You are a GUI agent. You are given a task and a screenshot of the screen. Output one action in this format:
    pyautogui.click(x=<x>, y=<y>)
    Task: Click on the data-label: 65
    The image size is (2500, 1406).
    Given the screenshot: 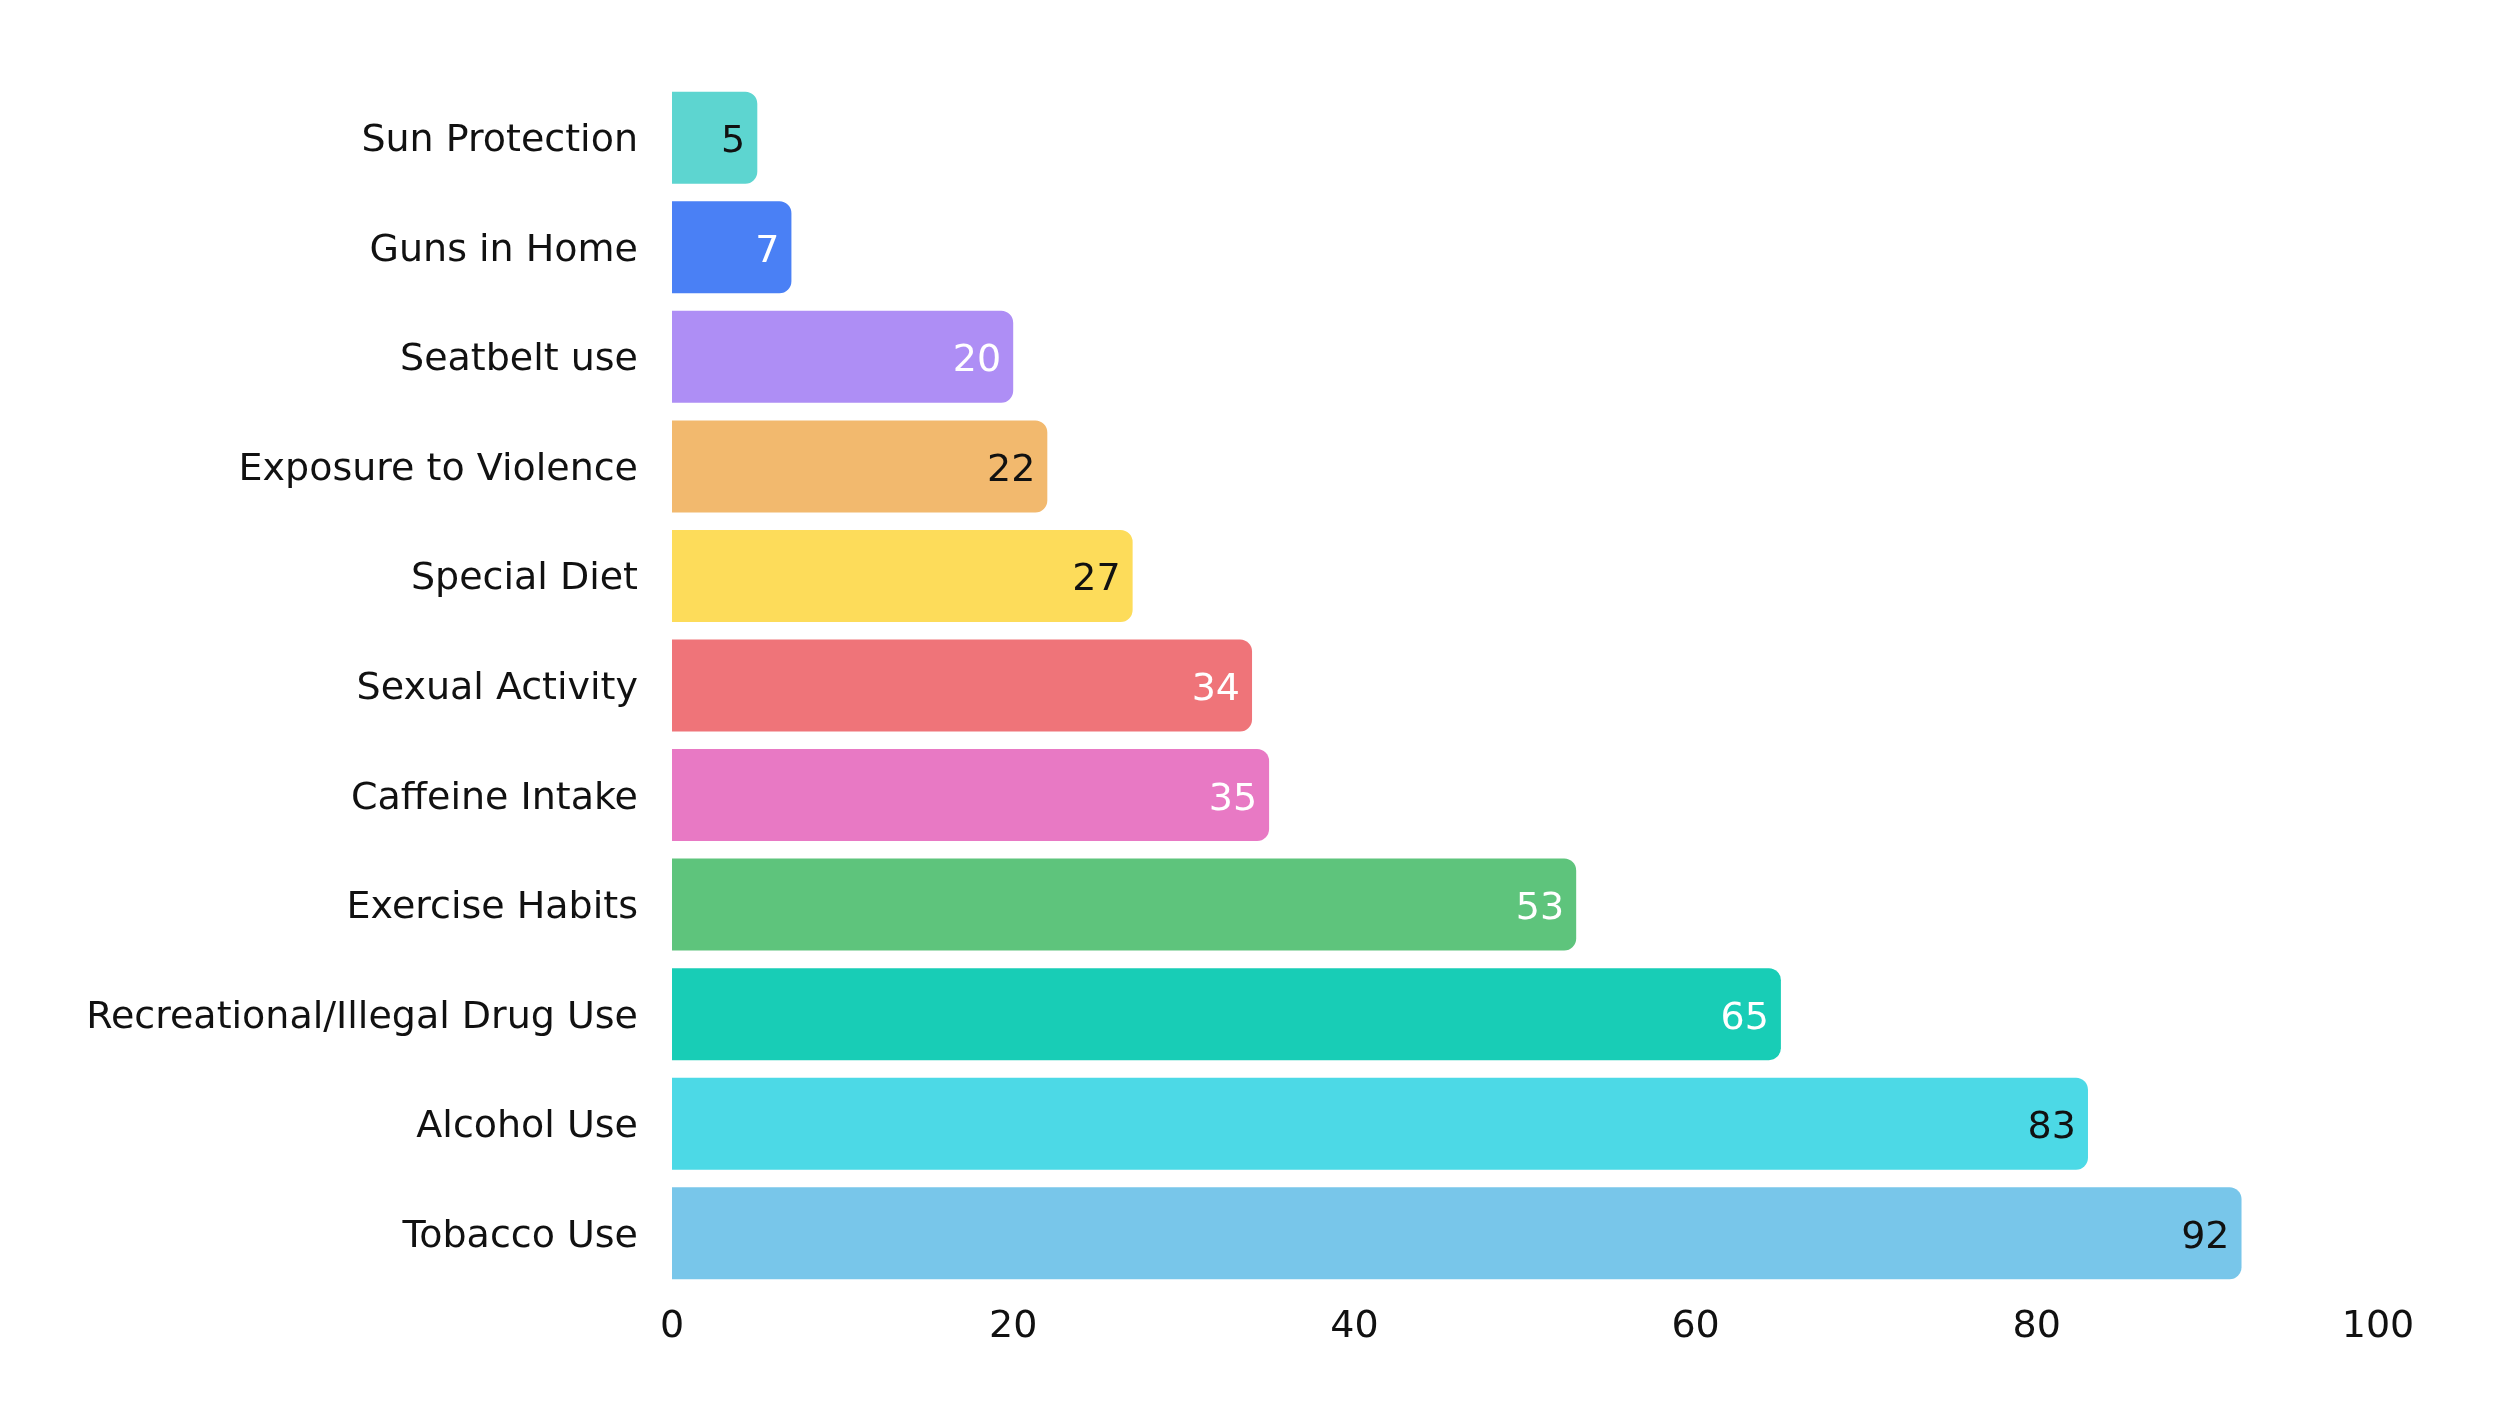 What is the action you would take?
    pyautogui.click(x=1744, y=1015)
    